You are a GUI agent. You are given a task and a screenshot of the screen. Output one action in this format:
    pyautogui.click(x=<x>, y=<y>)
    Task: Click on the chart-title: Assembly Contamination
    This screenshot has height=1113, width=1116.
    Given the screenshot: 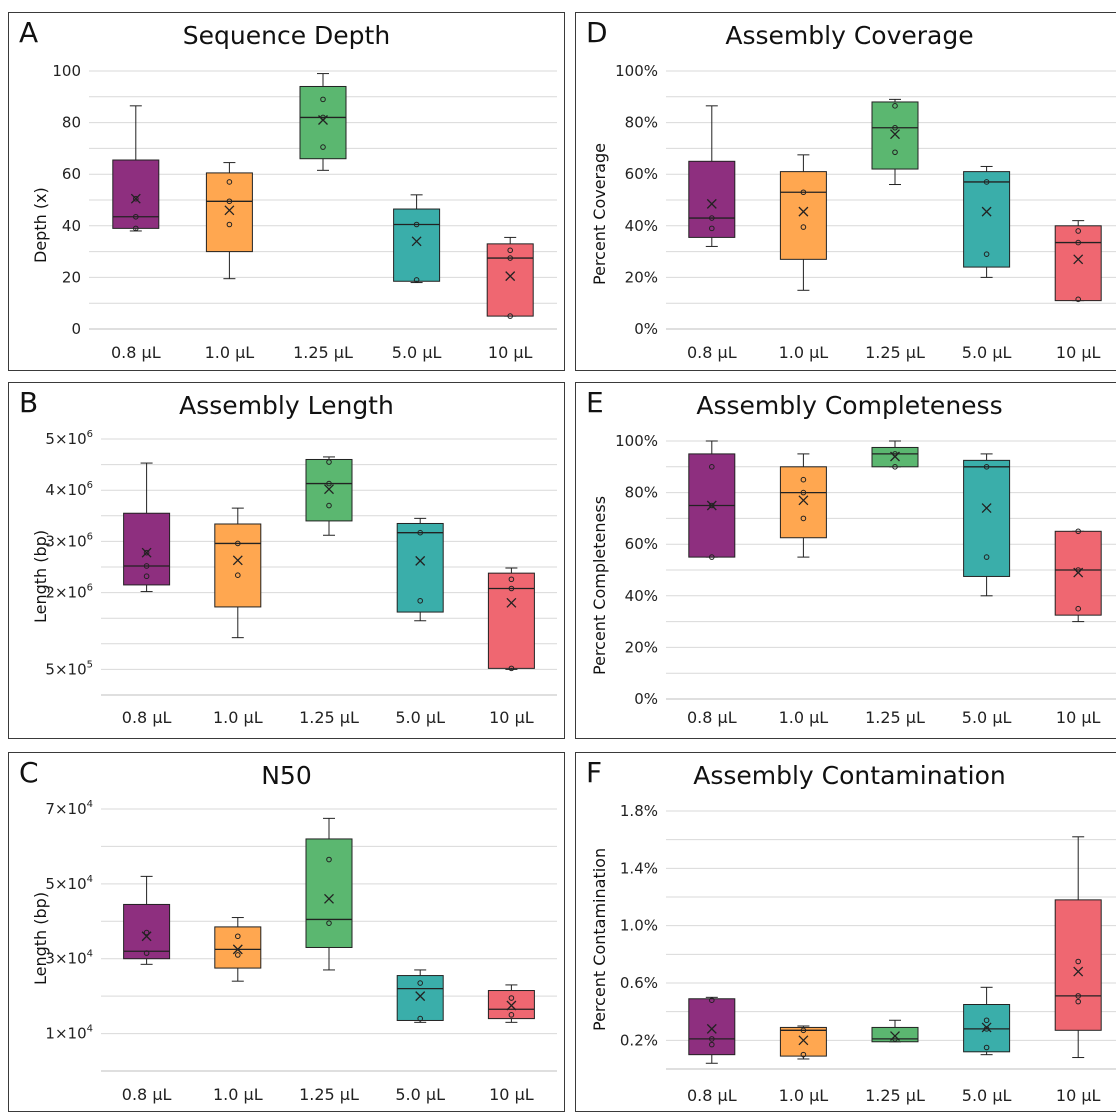 What is the action you would take?
    pyautogui.click(x=849, y=775)
    